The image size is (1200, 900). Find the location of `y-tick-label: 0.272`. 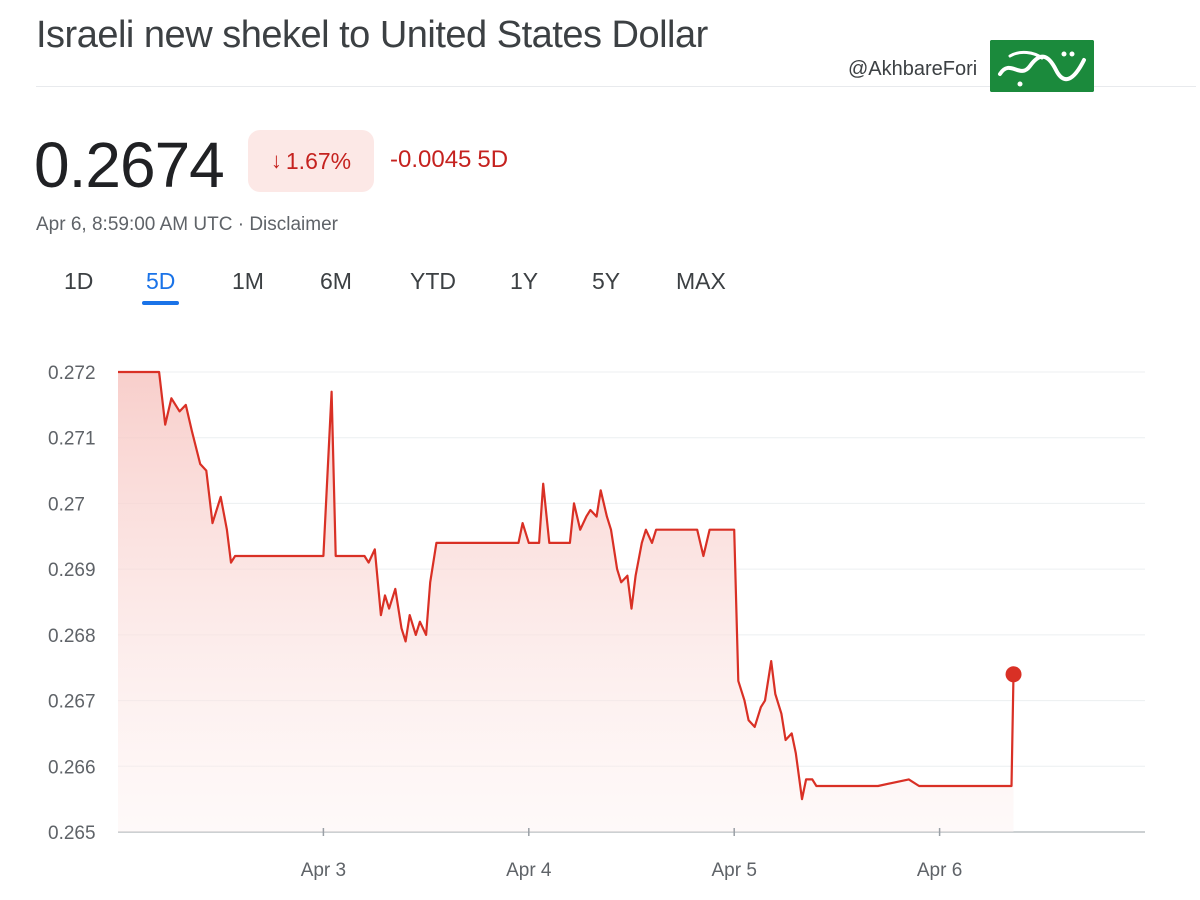

y-tick-label: 0.272 is located at coordinates (72, 373).